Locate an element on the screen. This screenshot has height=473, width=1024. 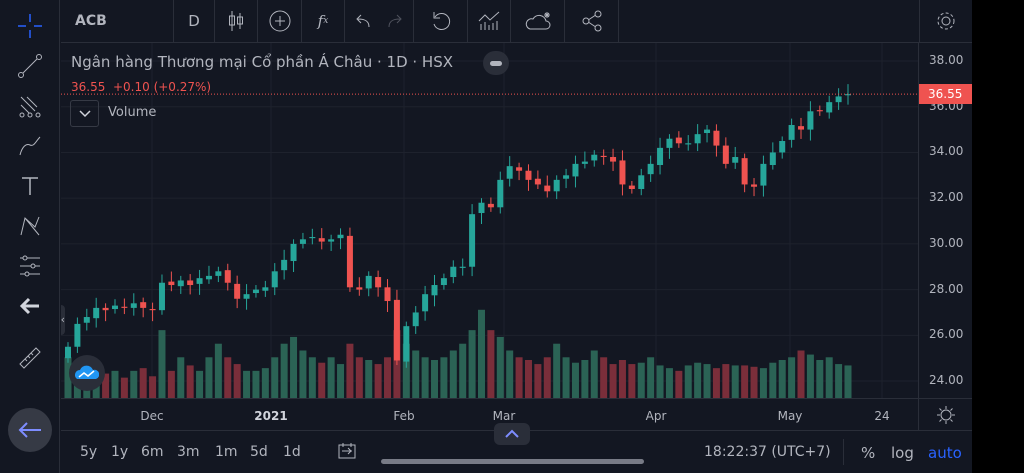
candles-icon is located at coordinates (236, 21).